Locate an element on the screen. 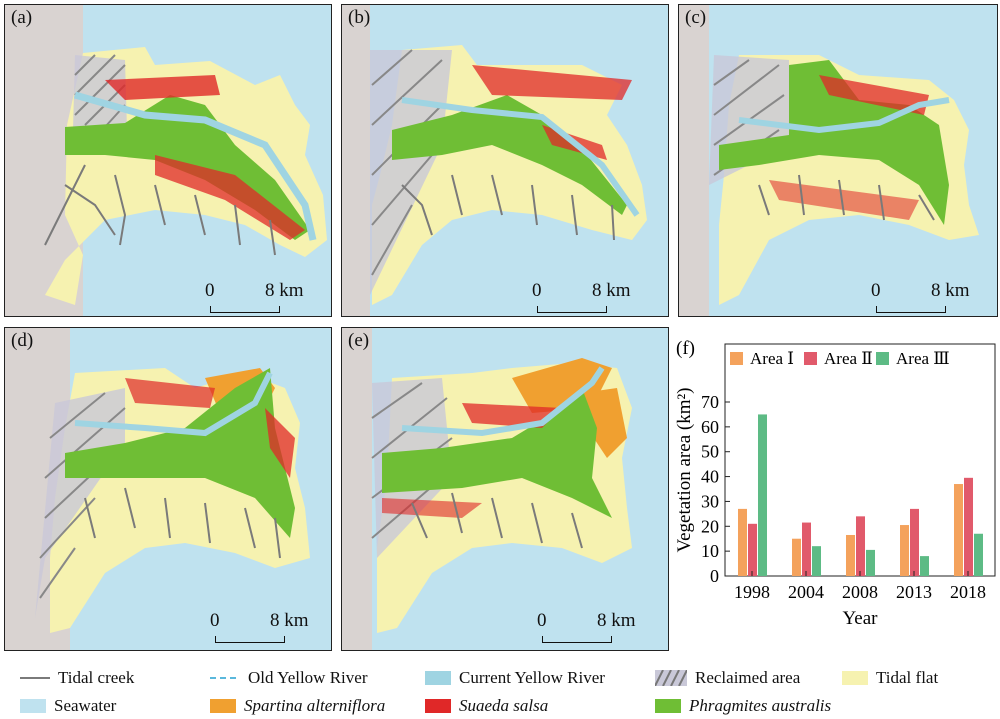 The height and width of the screenshot is (719, 1000). map-panel-c: (c) 0 8 km is located at coordinates (838, 160).